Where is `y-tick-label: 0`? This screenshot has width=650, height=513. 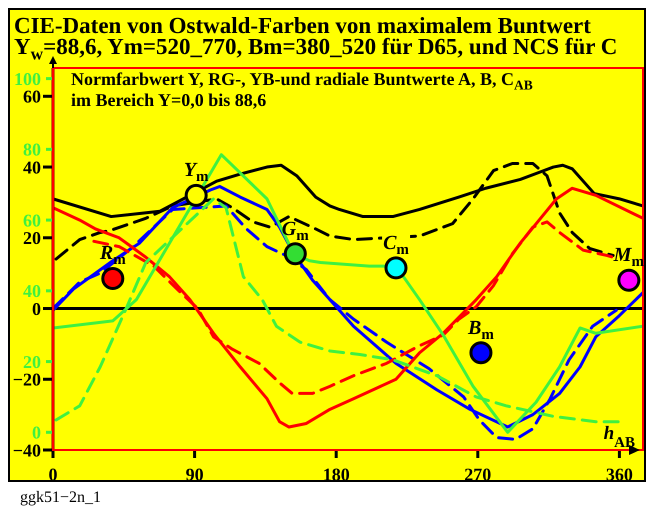
y-tick-label: 0 is located at coordinates (36, 308).